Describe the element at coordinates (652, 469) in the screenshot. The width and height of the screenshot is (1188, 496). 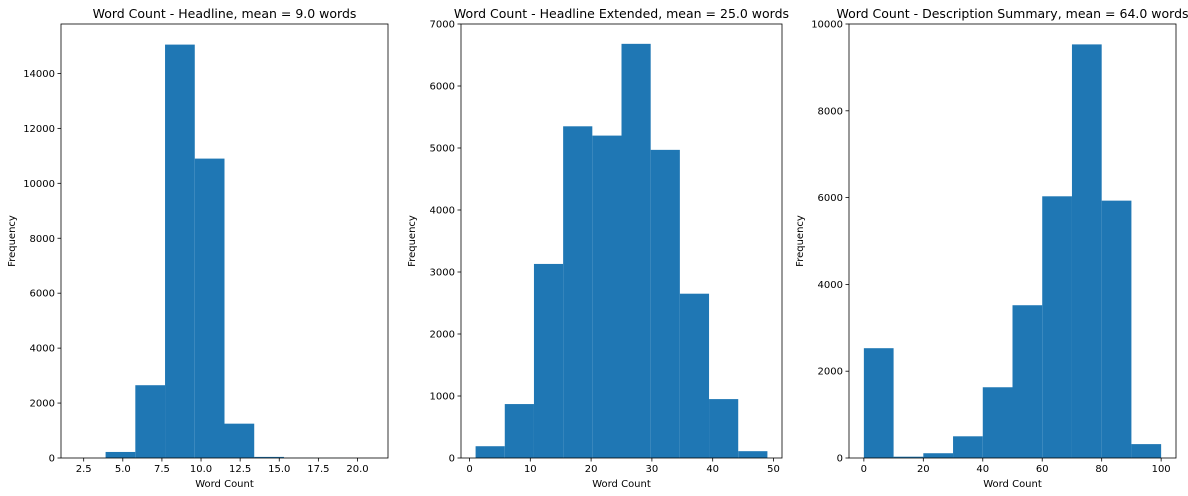
I see `x-tick-label: 30` at that location.